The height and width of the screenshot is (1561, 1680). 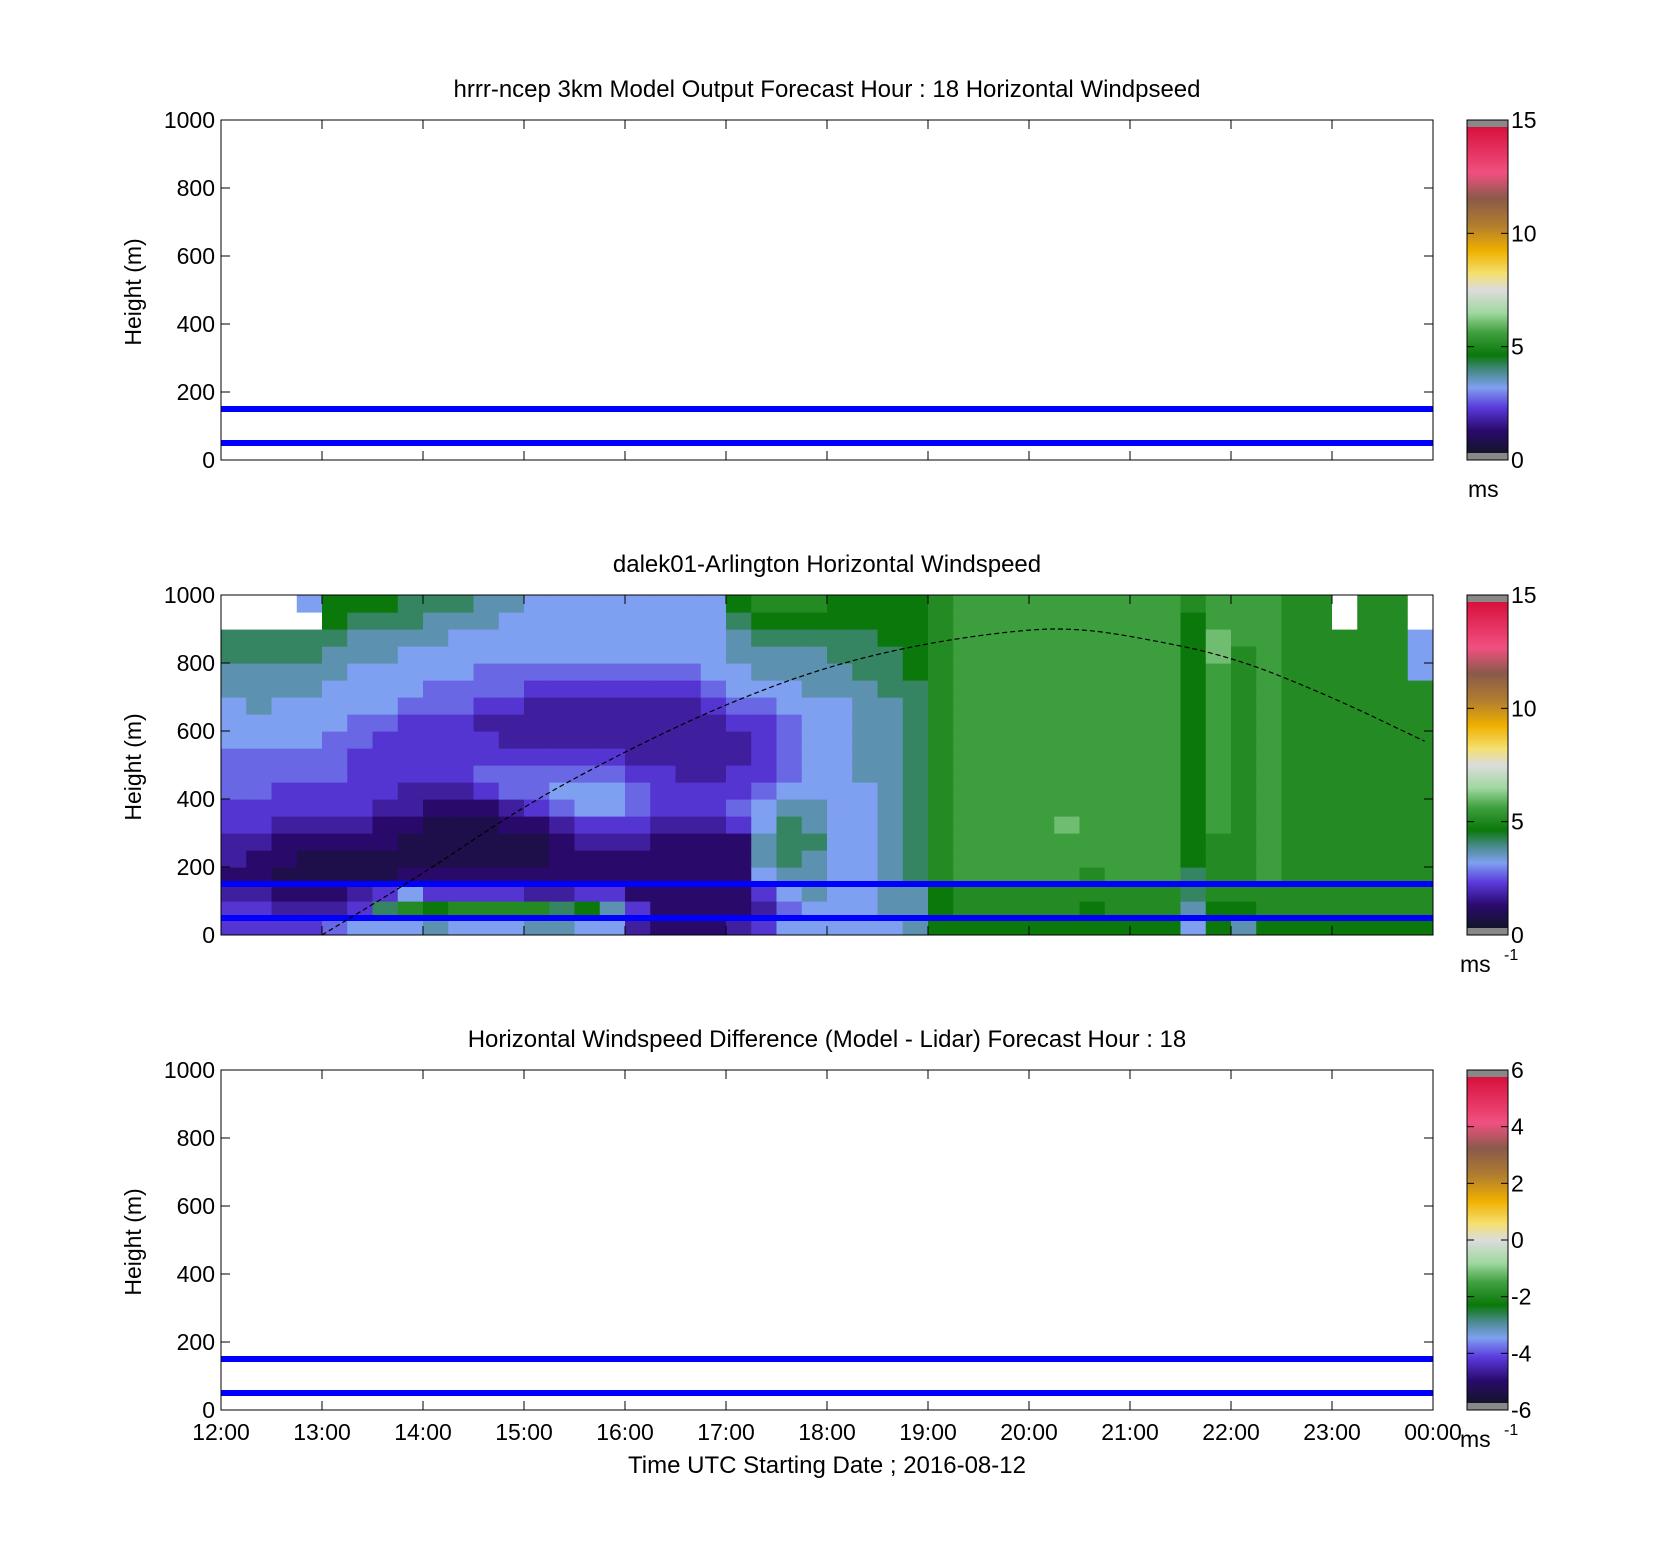 What do you see at coordinates (1433, 1432) in the screenshot?
I see `x-tick-label: 00:00` at bounding box center [1433, 1432].